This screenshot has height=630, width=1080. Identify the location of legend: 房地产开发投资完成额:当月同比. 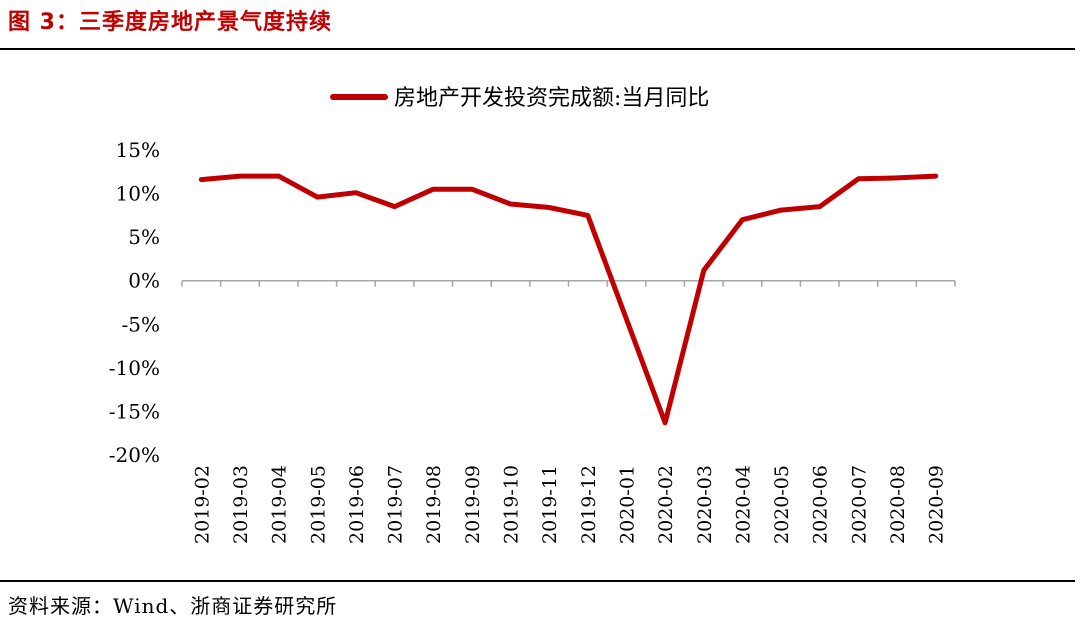
(519, 98).